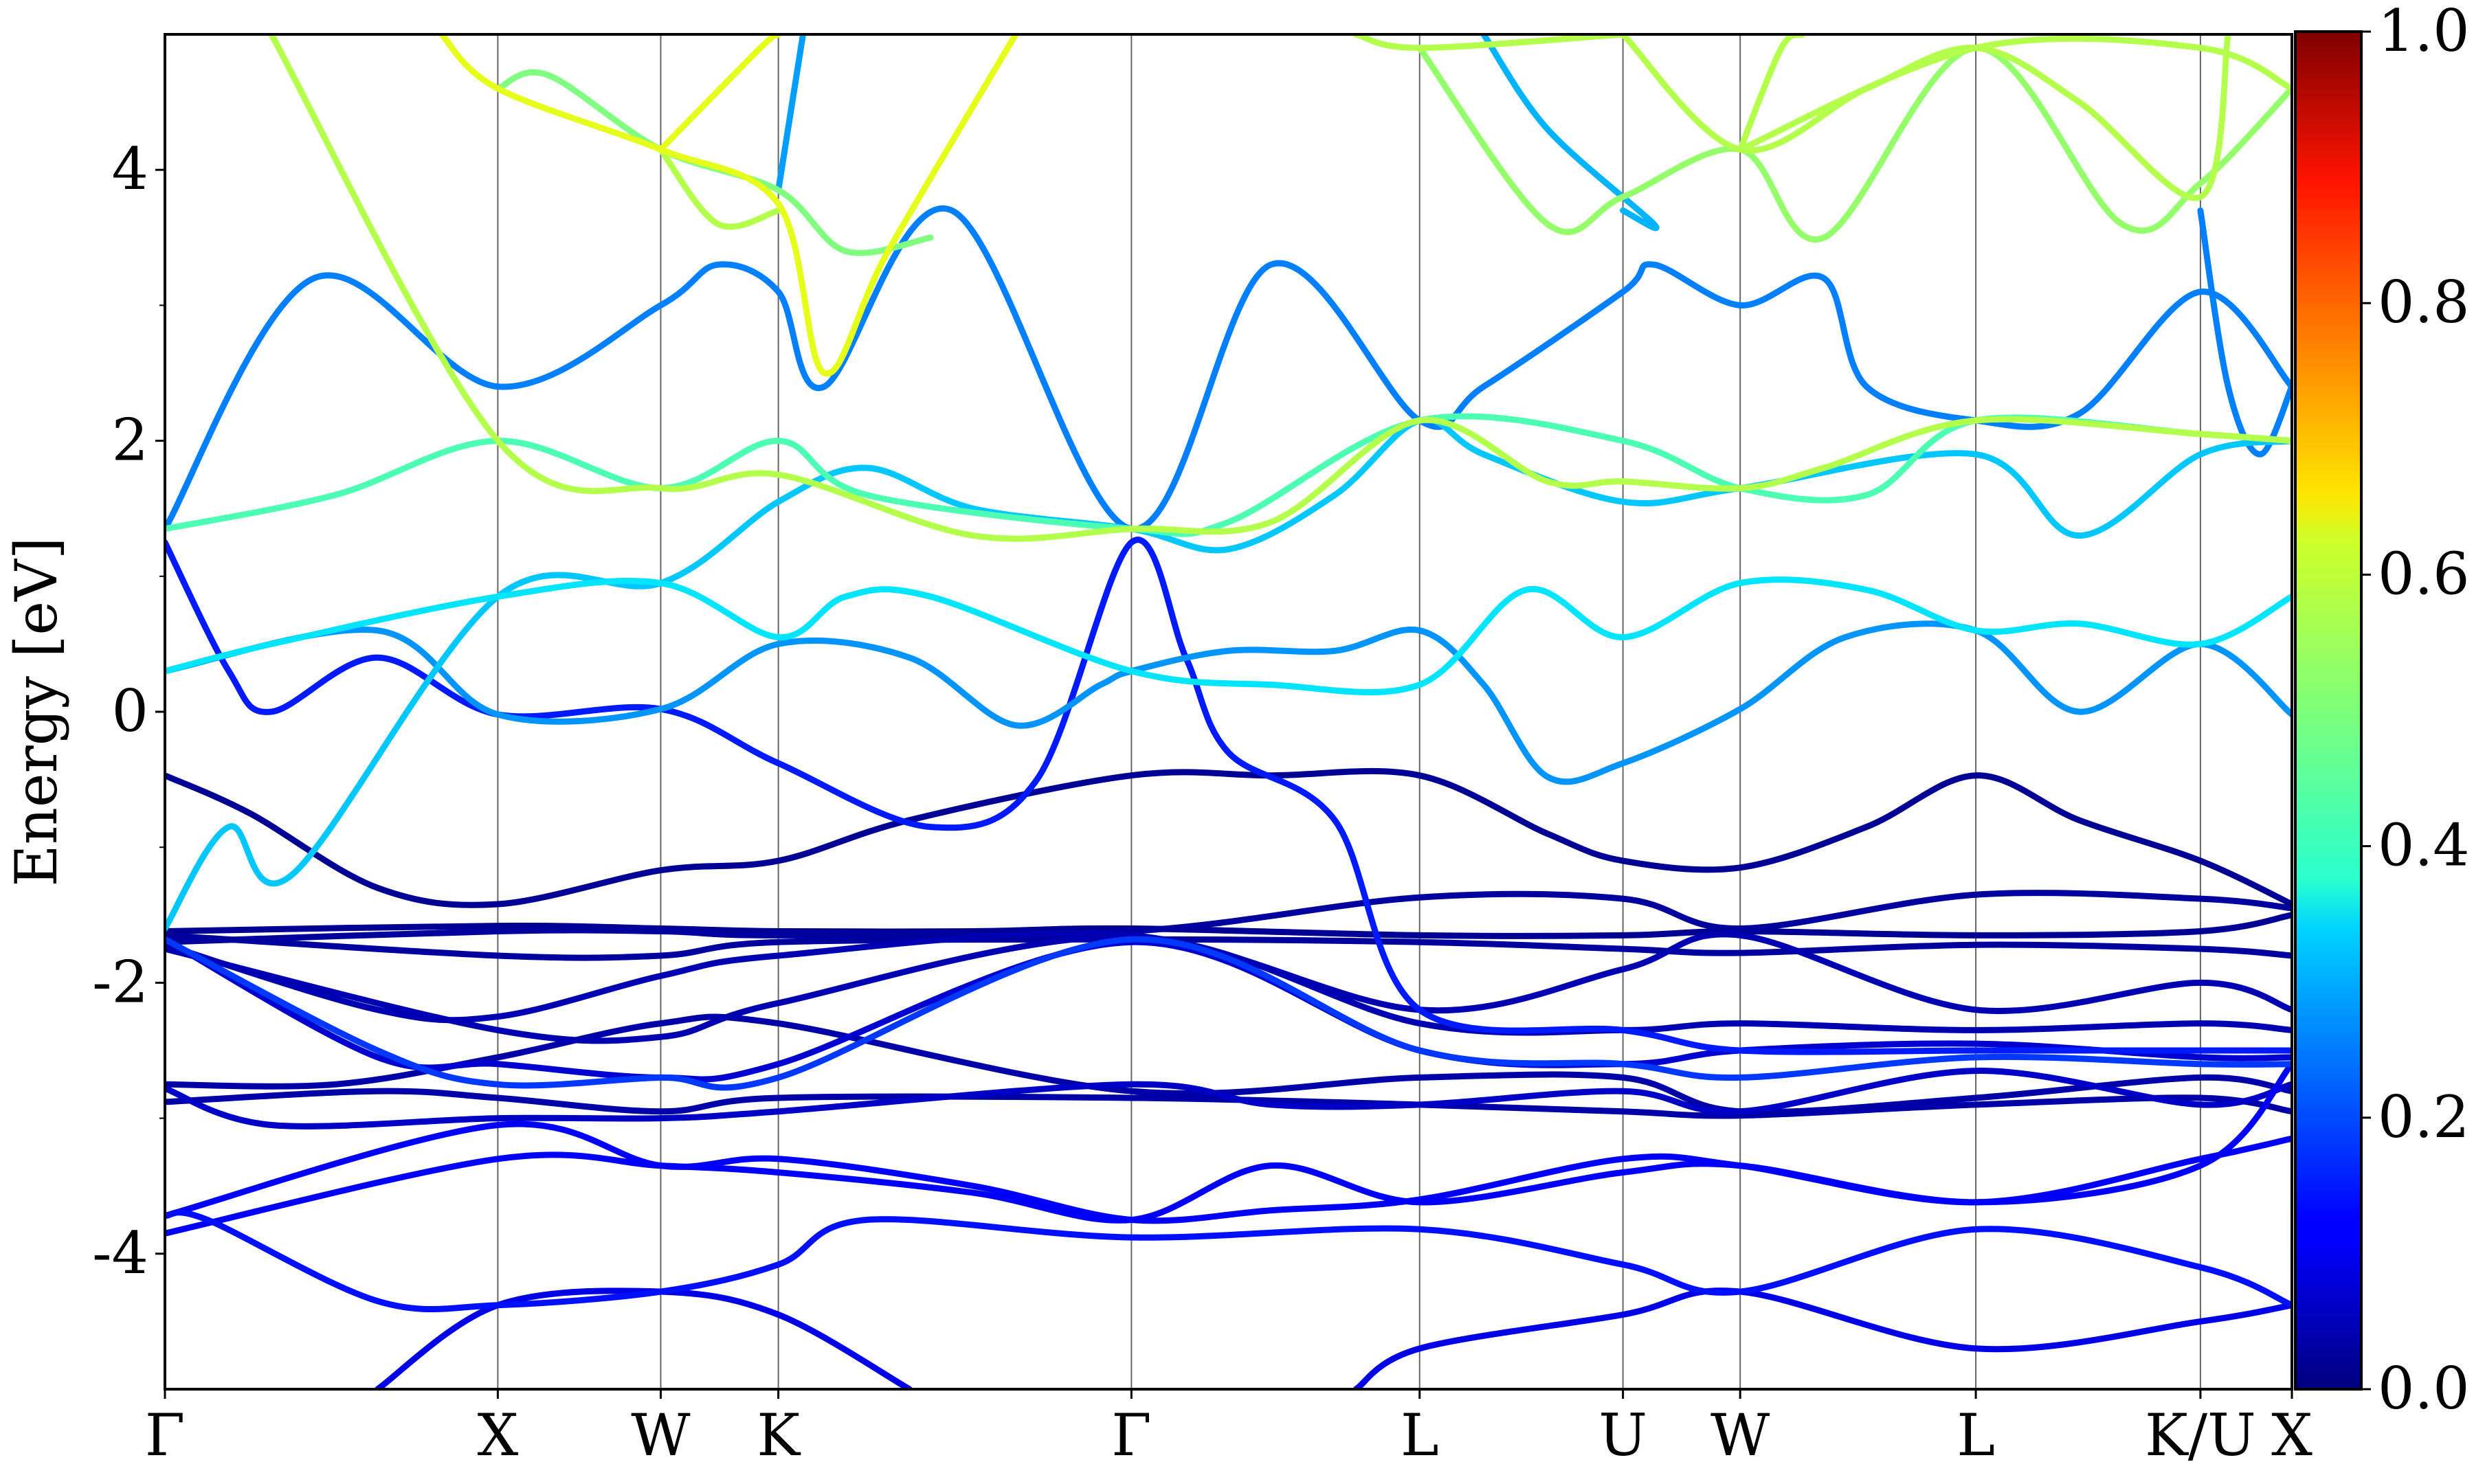  I want to click on y-axis: 4 2 0 -2 -4, so click(128, 711).